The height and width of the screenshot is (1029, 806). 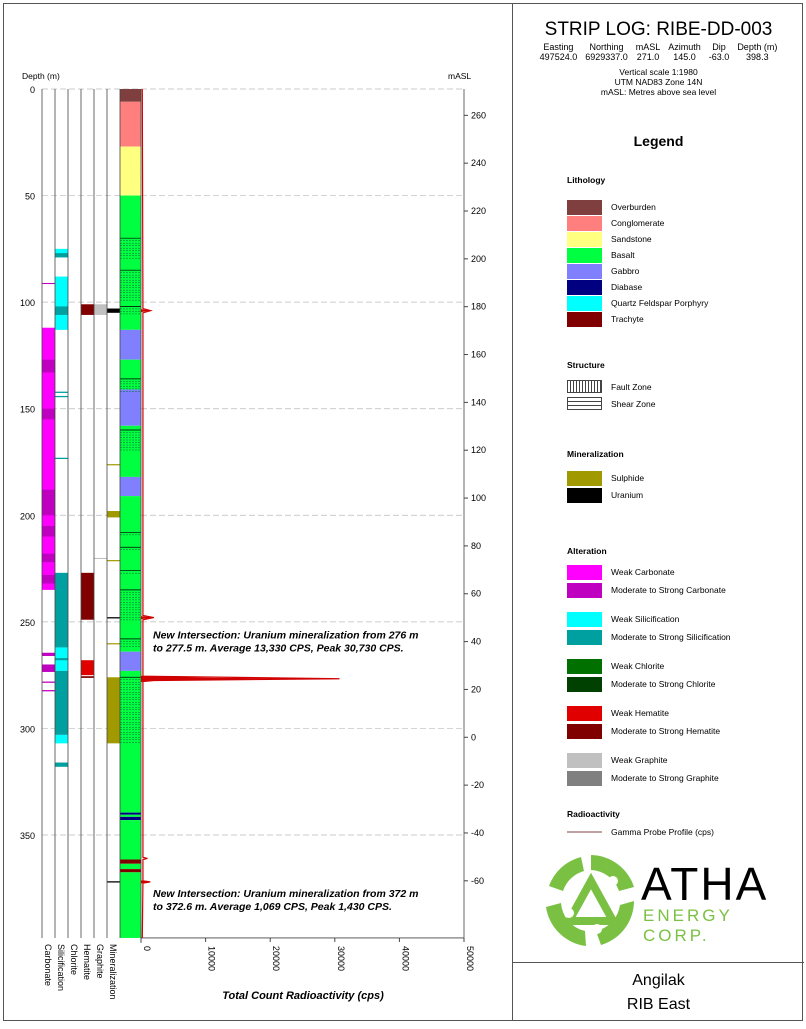 What do you see at coordinates (100, 309) in the screenshot?
I see `graphite-interval-weak` at bounding box center [100, 309].